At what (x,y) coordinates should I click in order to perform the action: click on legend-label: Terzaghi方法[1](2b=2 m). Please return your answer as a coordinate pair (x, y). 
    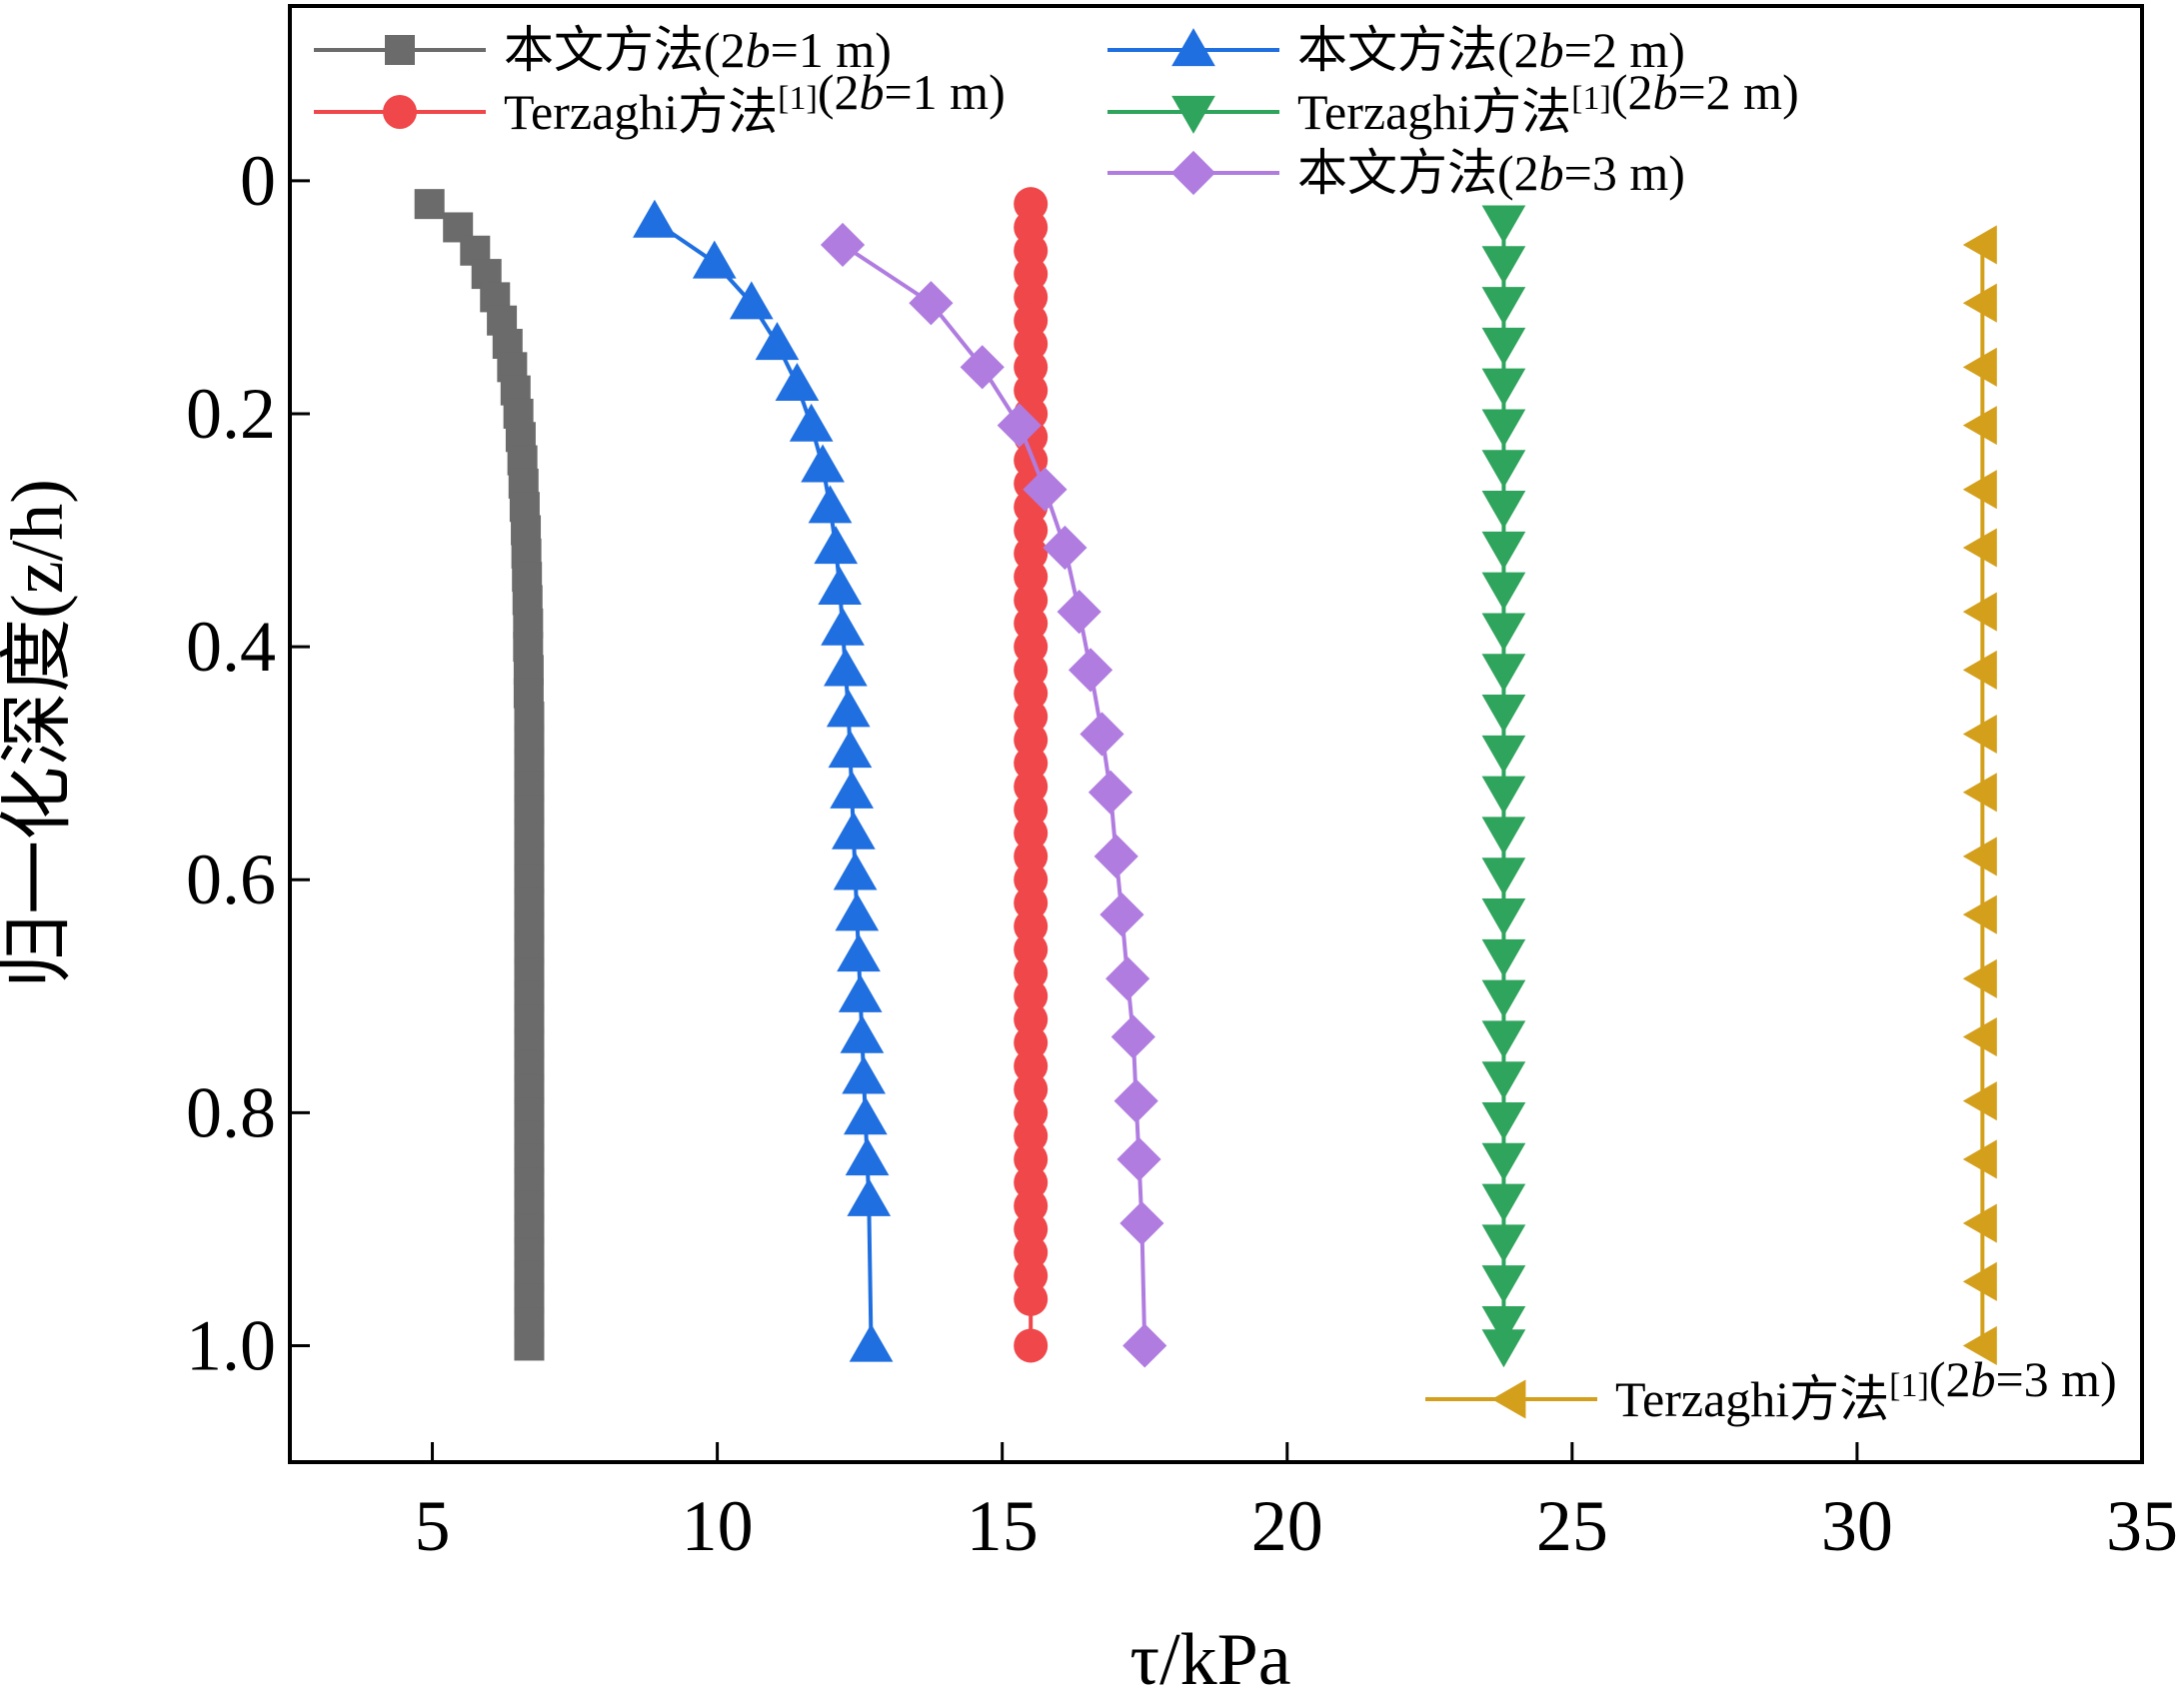
    Looking at the image, I should click on (1548, 102).